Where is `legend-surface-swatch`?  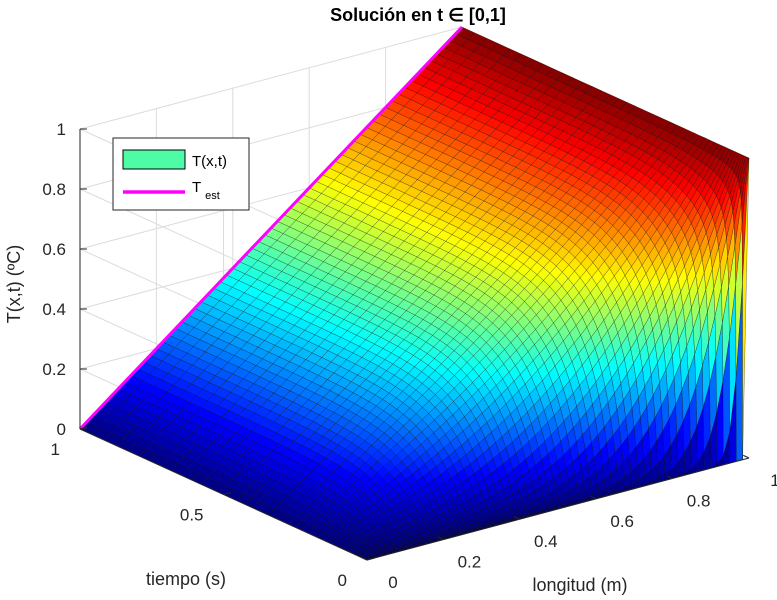
legend-surface-swatch is located at coordinates (154, 159).